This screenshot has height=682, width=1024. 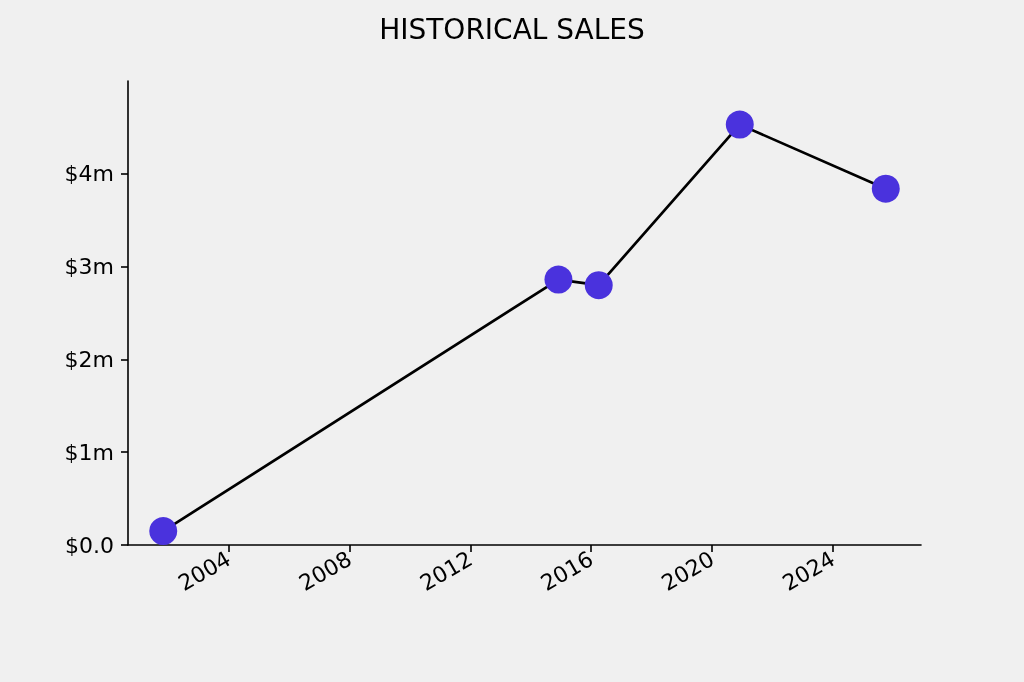 What do you see at coordinates (512, 29) in the screenshot?
I see `chart-title: HISTORICAL SALES` at bounding box center [512, 29].